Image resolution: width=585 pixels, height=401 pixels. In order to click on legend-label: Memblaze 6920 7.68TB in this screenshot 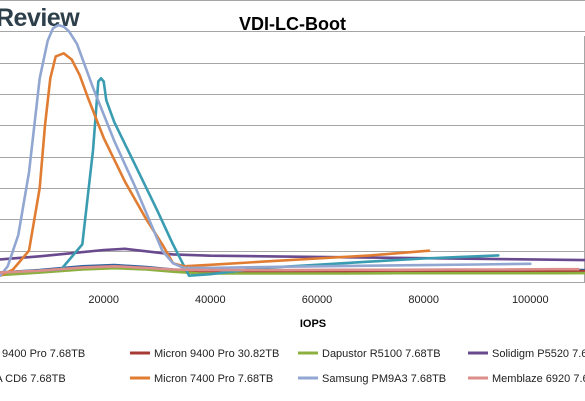, I will do `click(538, 379)`.